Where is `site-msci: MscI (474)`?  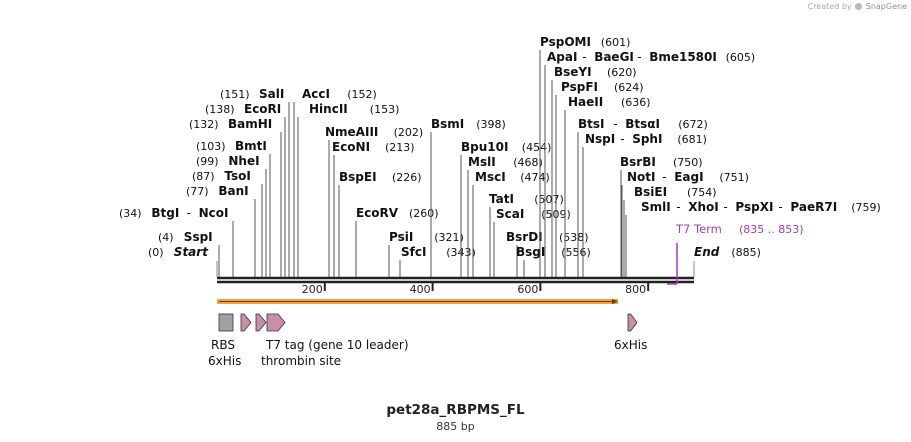 site-msci: MscI (474) is located at coordinates (511, 223).